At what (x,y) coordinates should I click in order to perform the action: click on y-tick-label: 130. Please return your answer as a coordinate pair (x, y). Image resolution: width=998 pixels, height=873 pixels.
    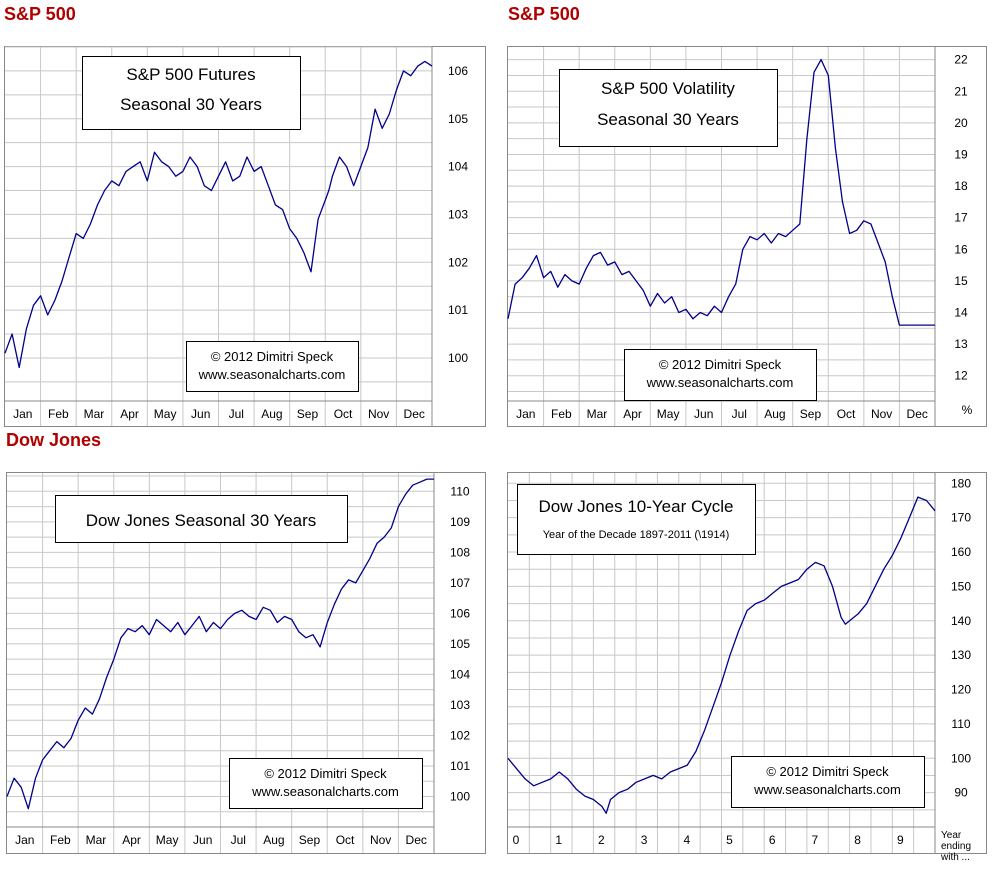
    Looking at the image, I should click on (961, 655).